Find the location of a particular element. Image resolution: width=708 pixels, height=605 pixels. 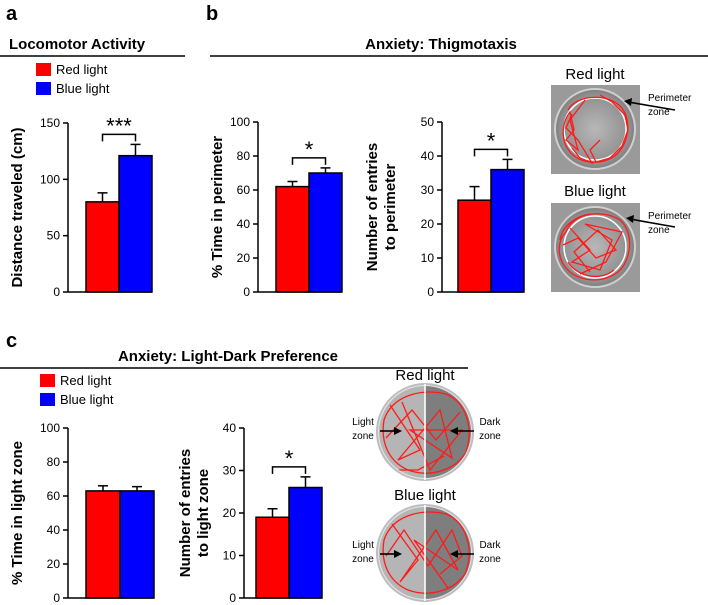

thig_time-y-tick-label: 100 is located at coordinates (240, 122).